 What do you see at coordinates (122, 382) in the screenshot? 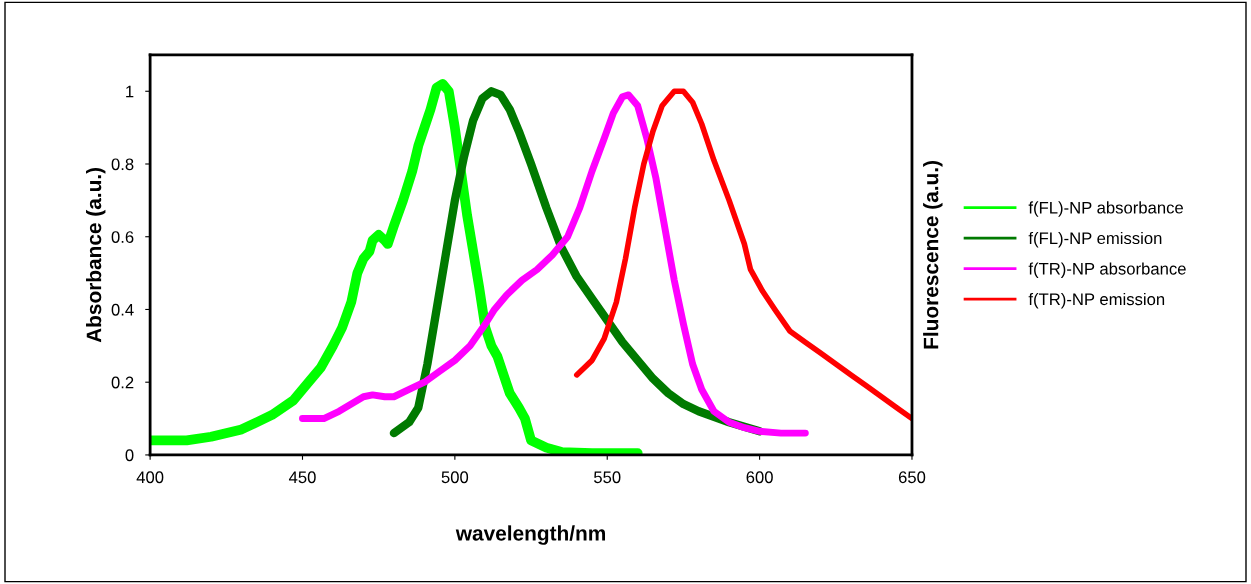
I see `y-tick-label: 0.2` at bounding box center [122, 382].